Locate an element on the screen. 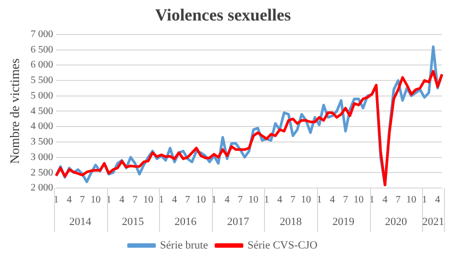 Image resolution: width=452 pixels, height=261 pixels. text: 2016 is located at coordinates (185, 222).